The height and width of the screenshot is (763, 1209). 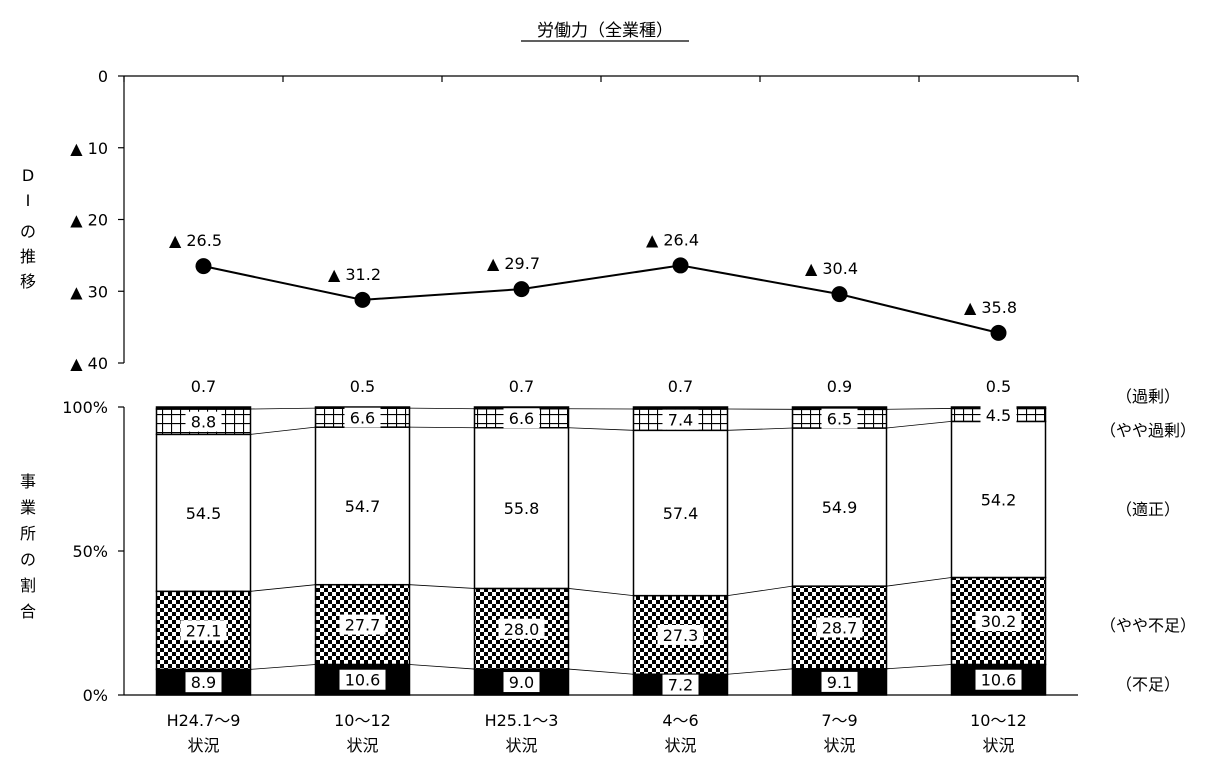 I want to click on di-y-tick-label: ▲ 30, so click(x=89, y=291).